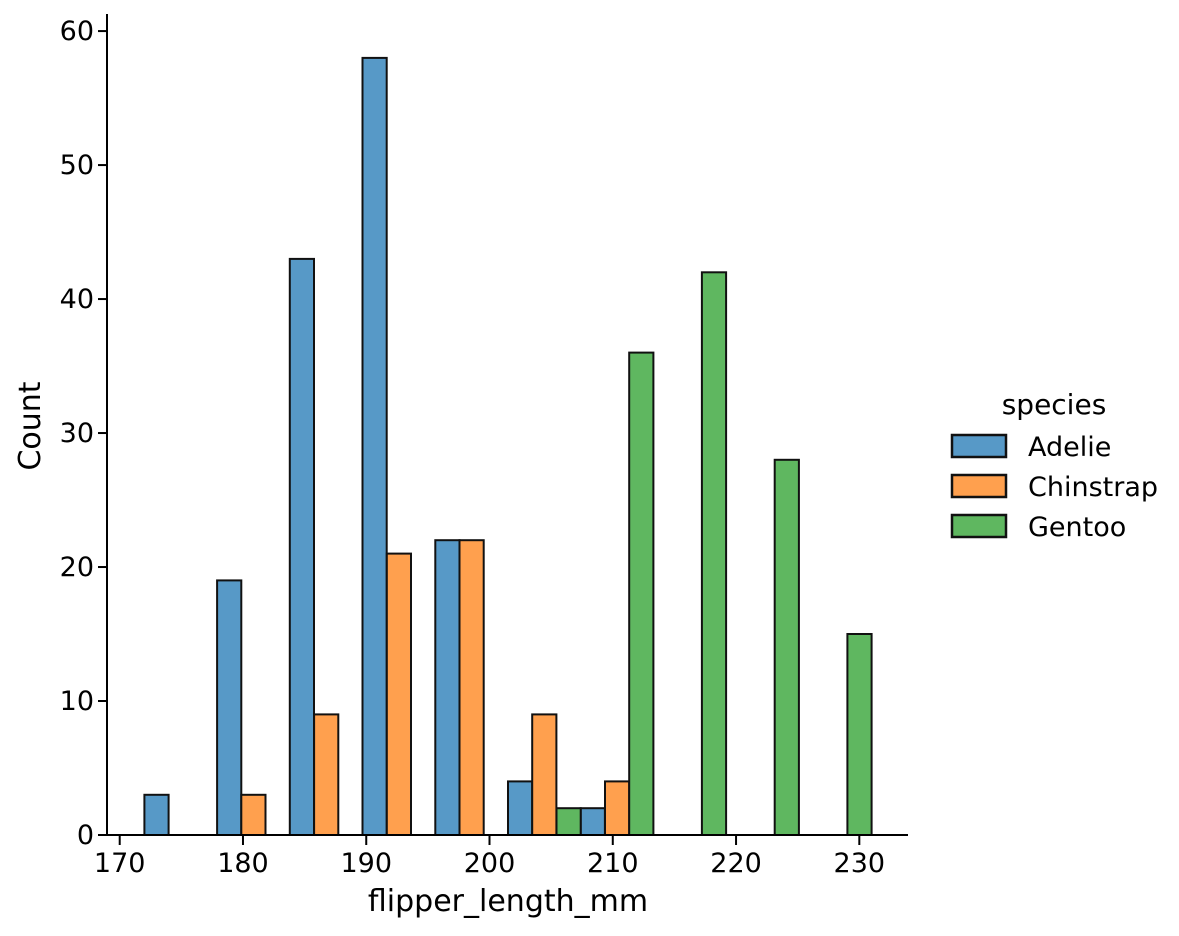  Describe the element at coordinates (366, 863) in the screenshot. I see `x-tick-label: 190` at that location.